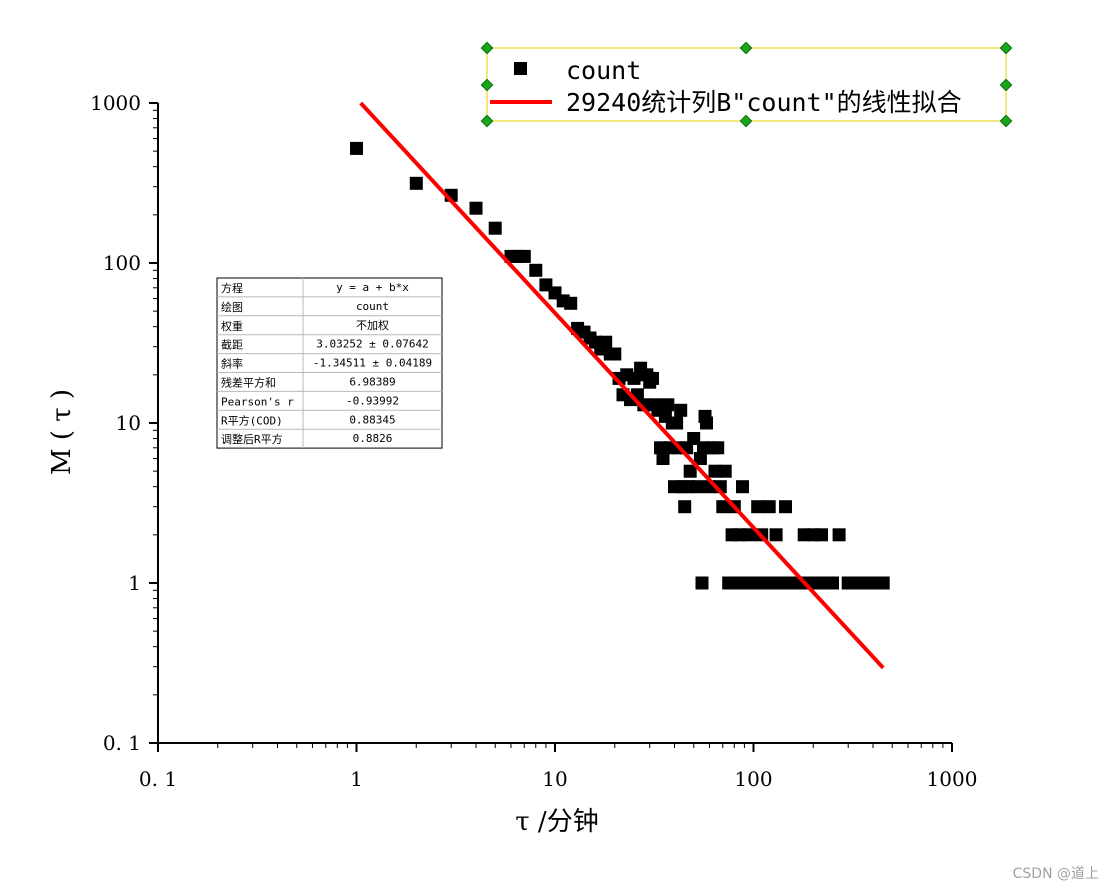 This screenshot has width=1113, height=891. Describe the element at coordinates (115, 103) in the screenshot. I see `y-tick-label: 1000` at that location.